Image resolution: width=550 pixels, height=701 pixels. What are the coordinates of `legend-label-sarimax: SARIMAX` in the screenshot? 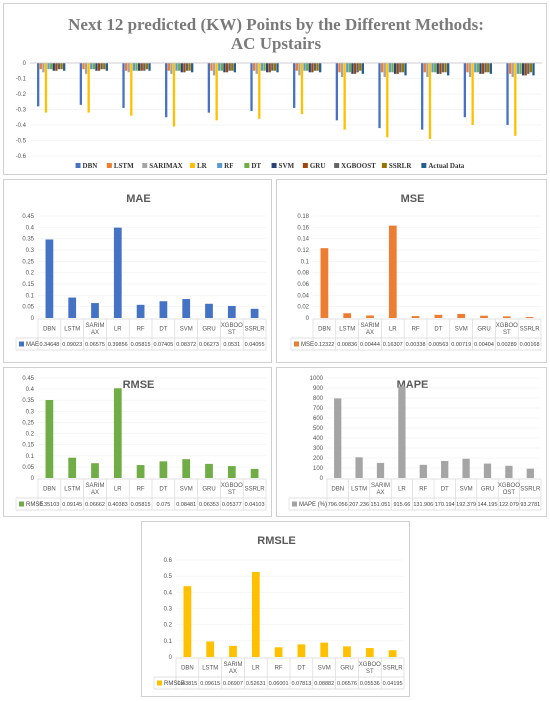 It's located at (165, 166).